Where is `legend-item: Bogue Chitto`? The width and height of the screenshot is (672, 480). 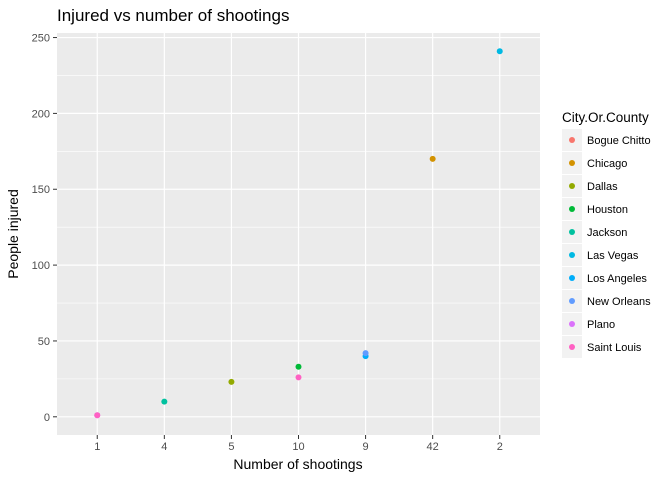
legend-item: Bogue Chitto is located at coordinates (606, 140).